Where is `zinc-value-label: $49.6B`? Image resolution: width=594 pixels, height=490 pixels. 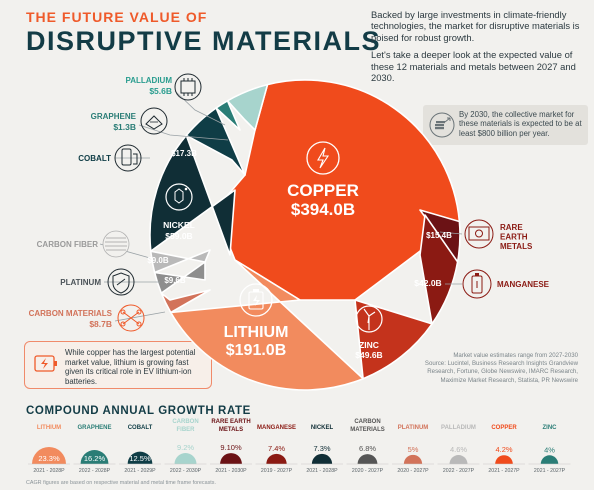 zinc-value-label: $49.6B is located at coordinates (368, 355).